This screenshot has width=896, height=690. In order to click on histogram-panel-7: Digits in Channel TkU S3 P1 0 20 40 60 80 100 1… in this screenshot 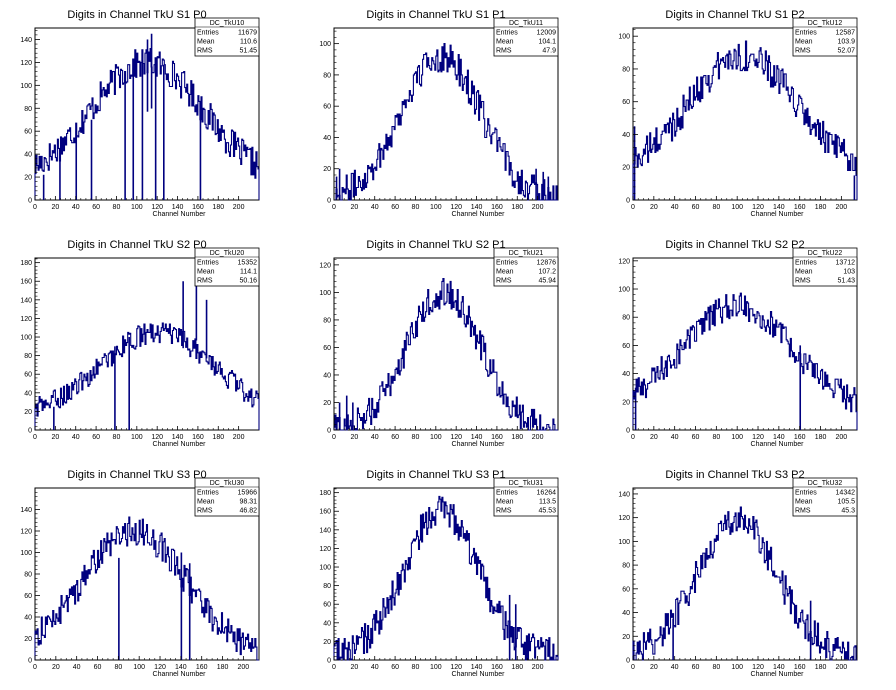, I will do `click(439, 573)`.